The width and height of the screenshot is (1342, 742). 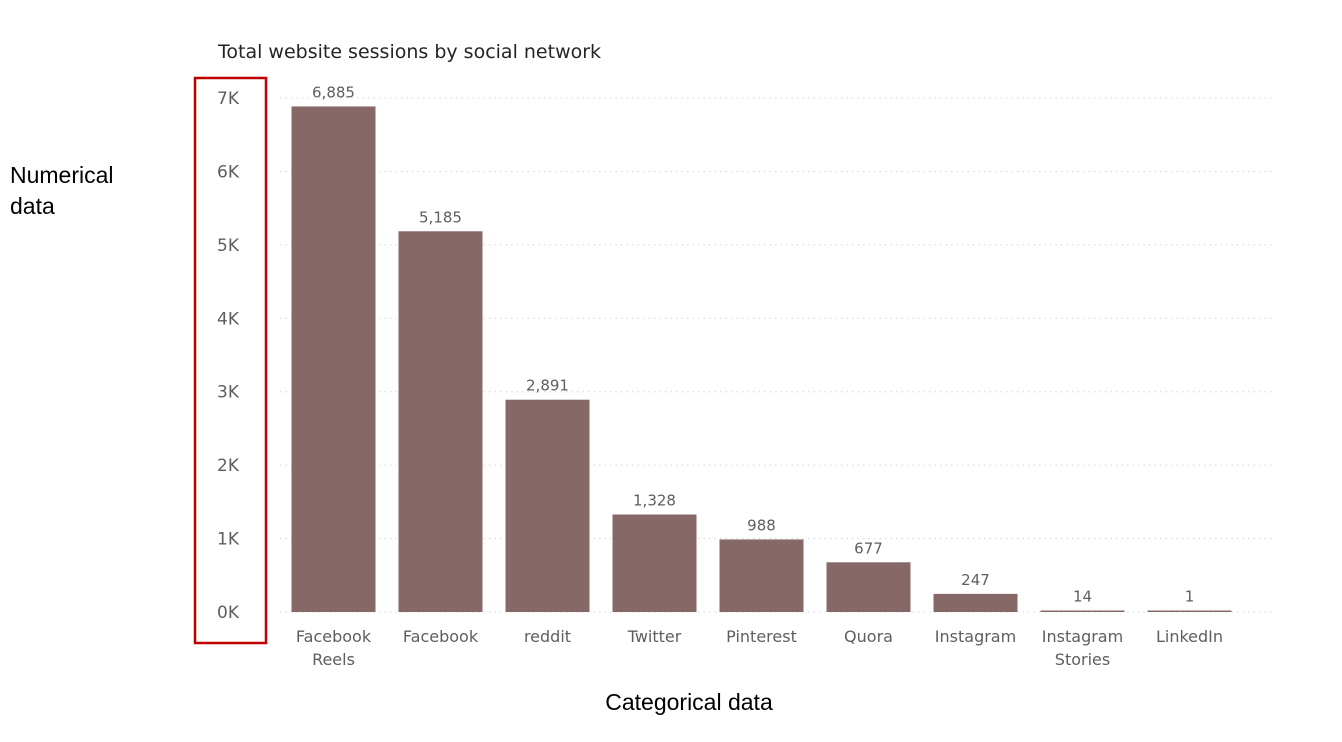 I want to click on y-tick-label: 3K, so click(x=228, y=393).